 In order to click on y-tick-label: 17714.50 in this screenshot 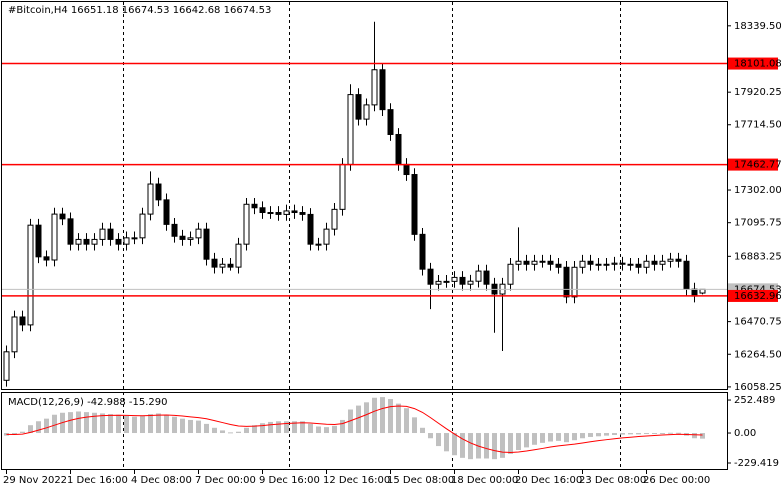, I will do `click(757, 125)`.